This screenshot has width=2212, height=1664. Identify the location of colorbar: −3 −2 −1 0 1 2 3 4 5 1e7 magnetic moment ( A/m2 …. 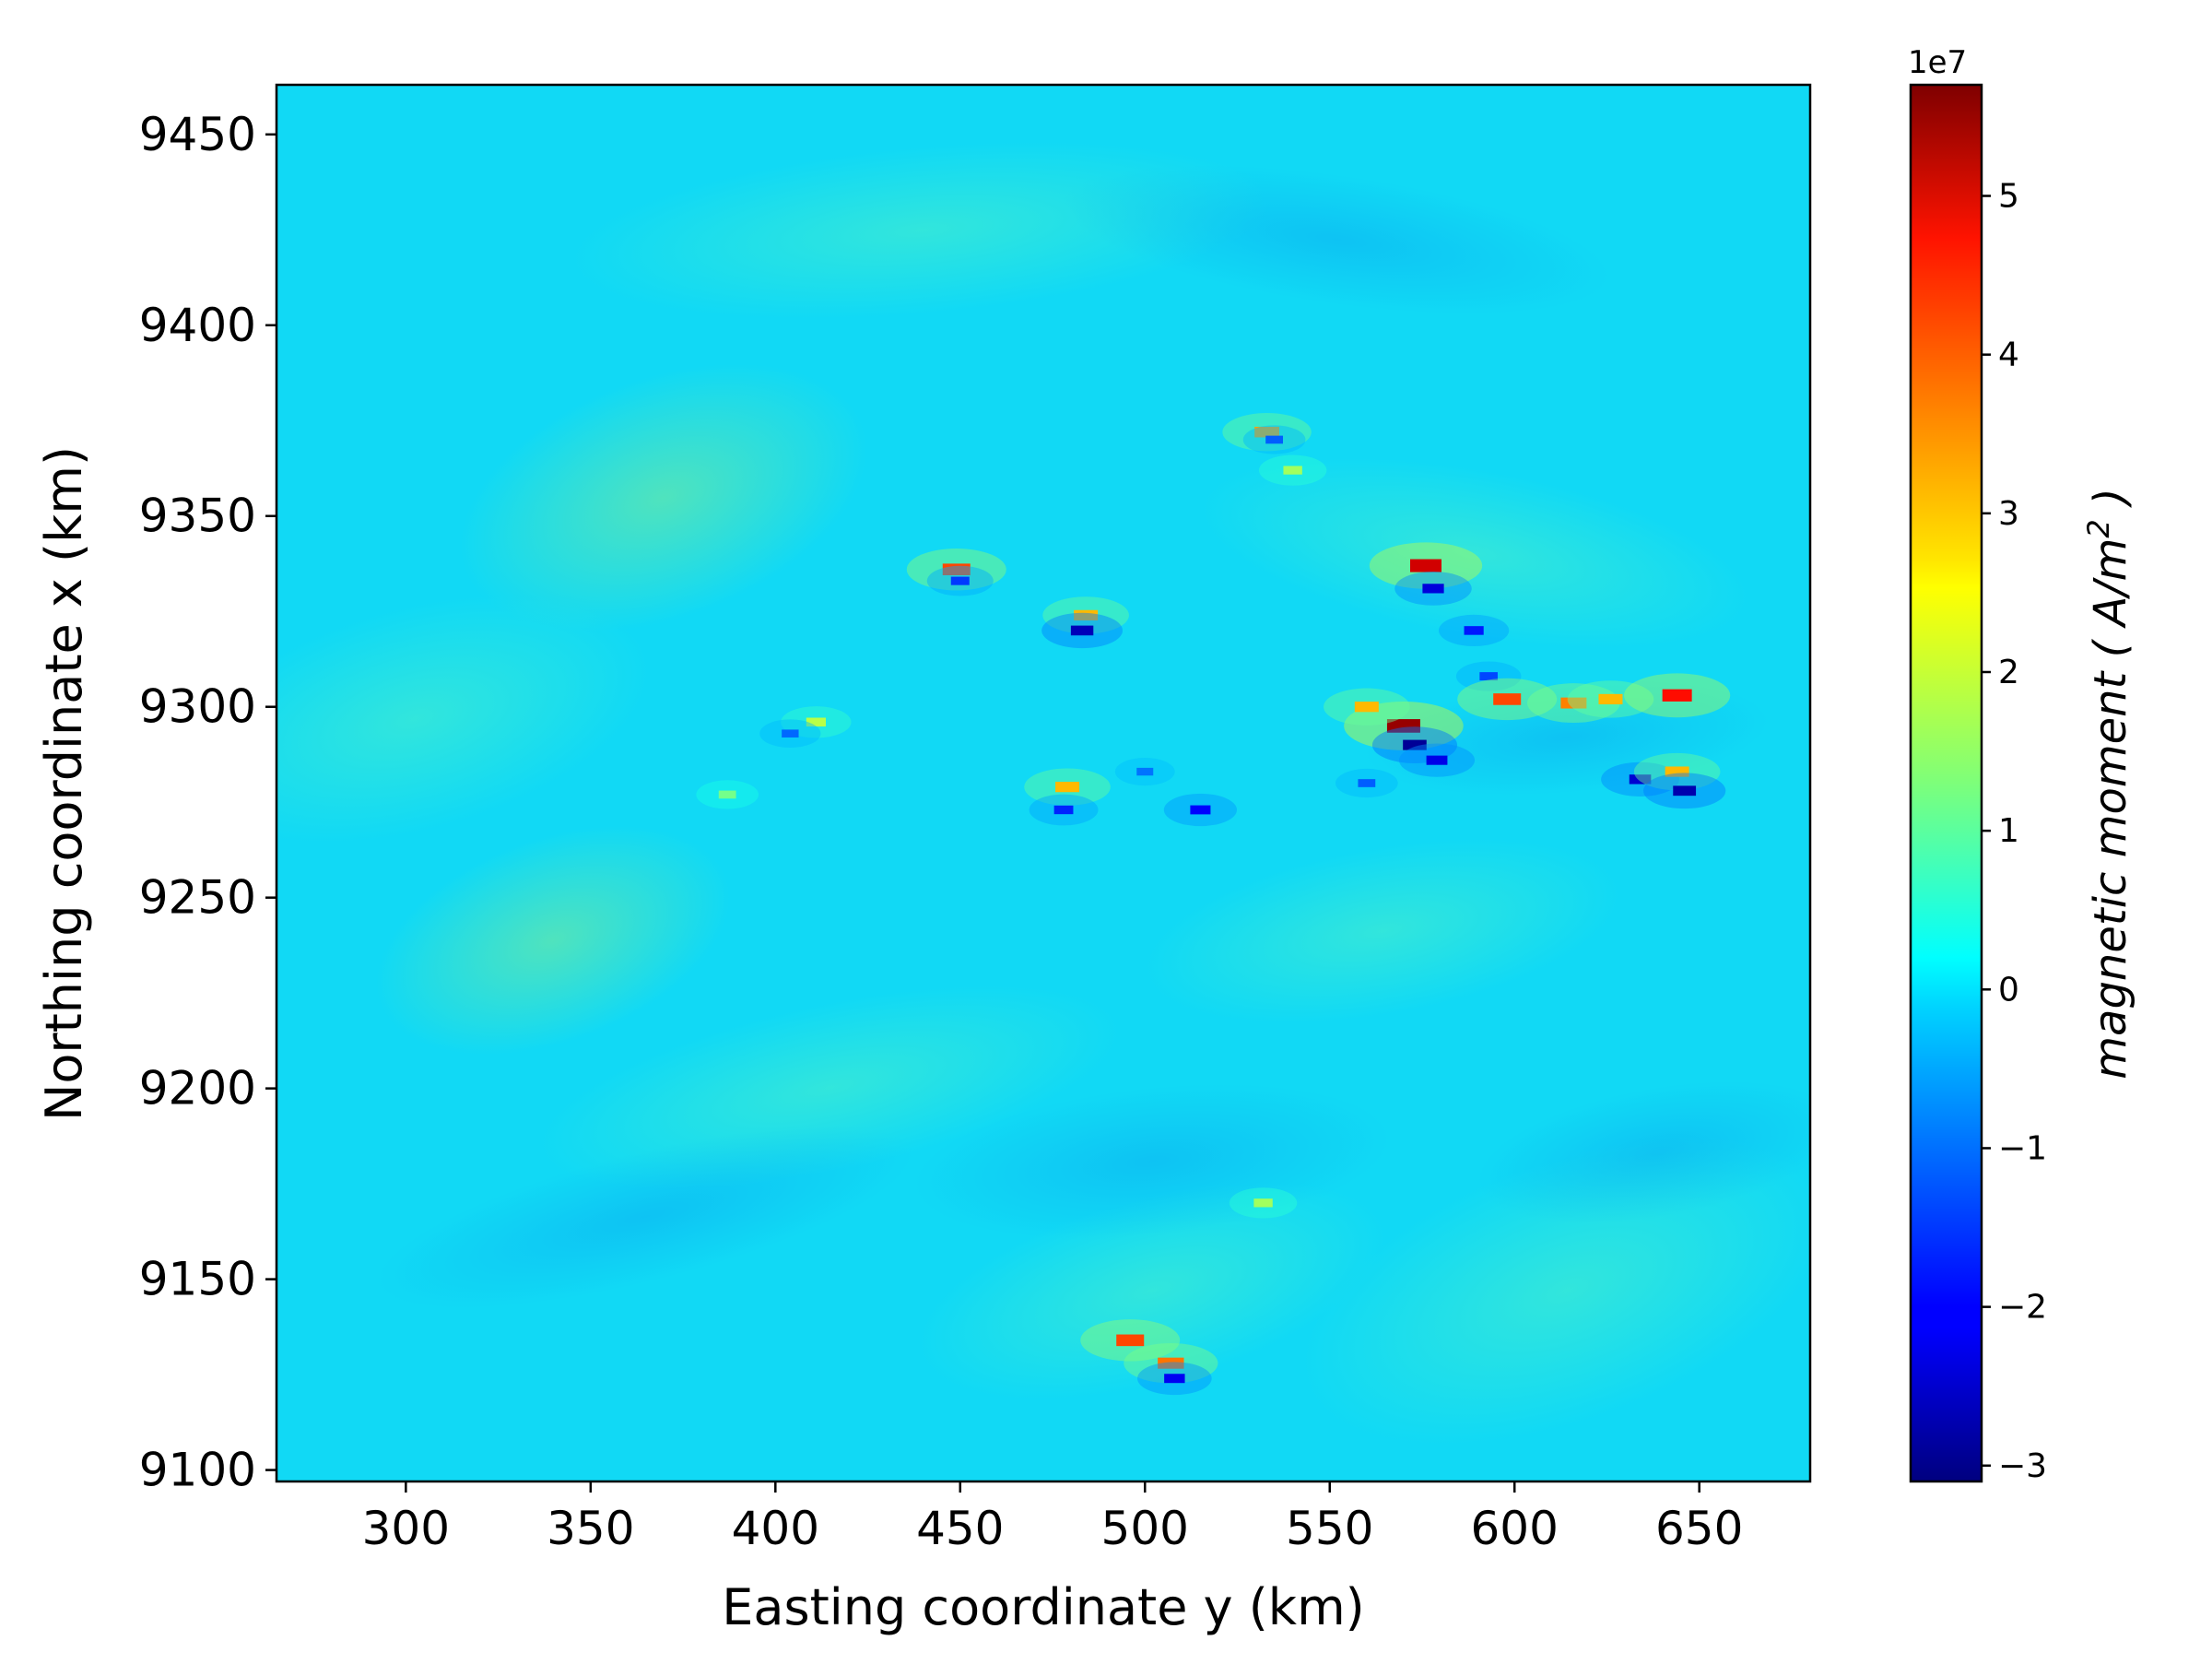
(2022, 764).